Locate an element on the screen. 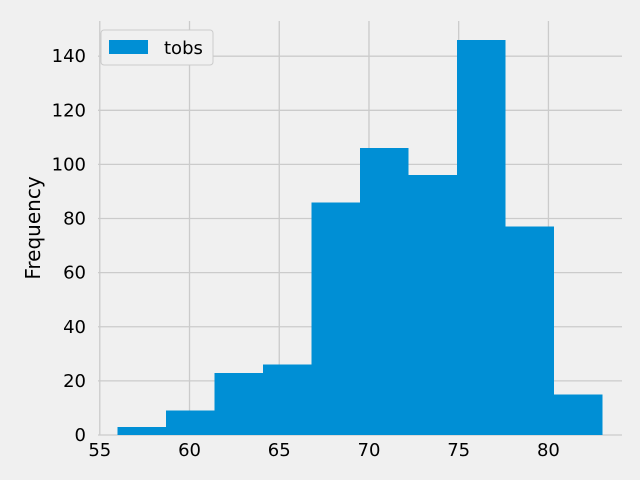 The image size is (640, 480). y-tick-label: 140 is located at coordinates (69, 56).